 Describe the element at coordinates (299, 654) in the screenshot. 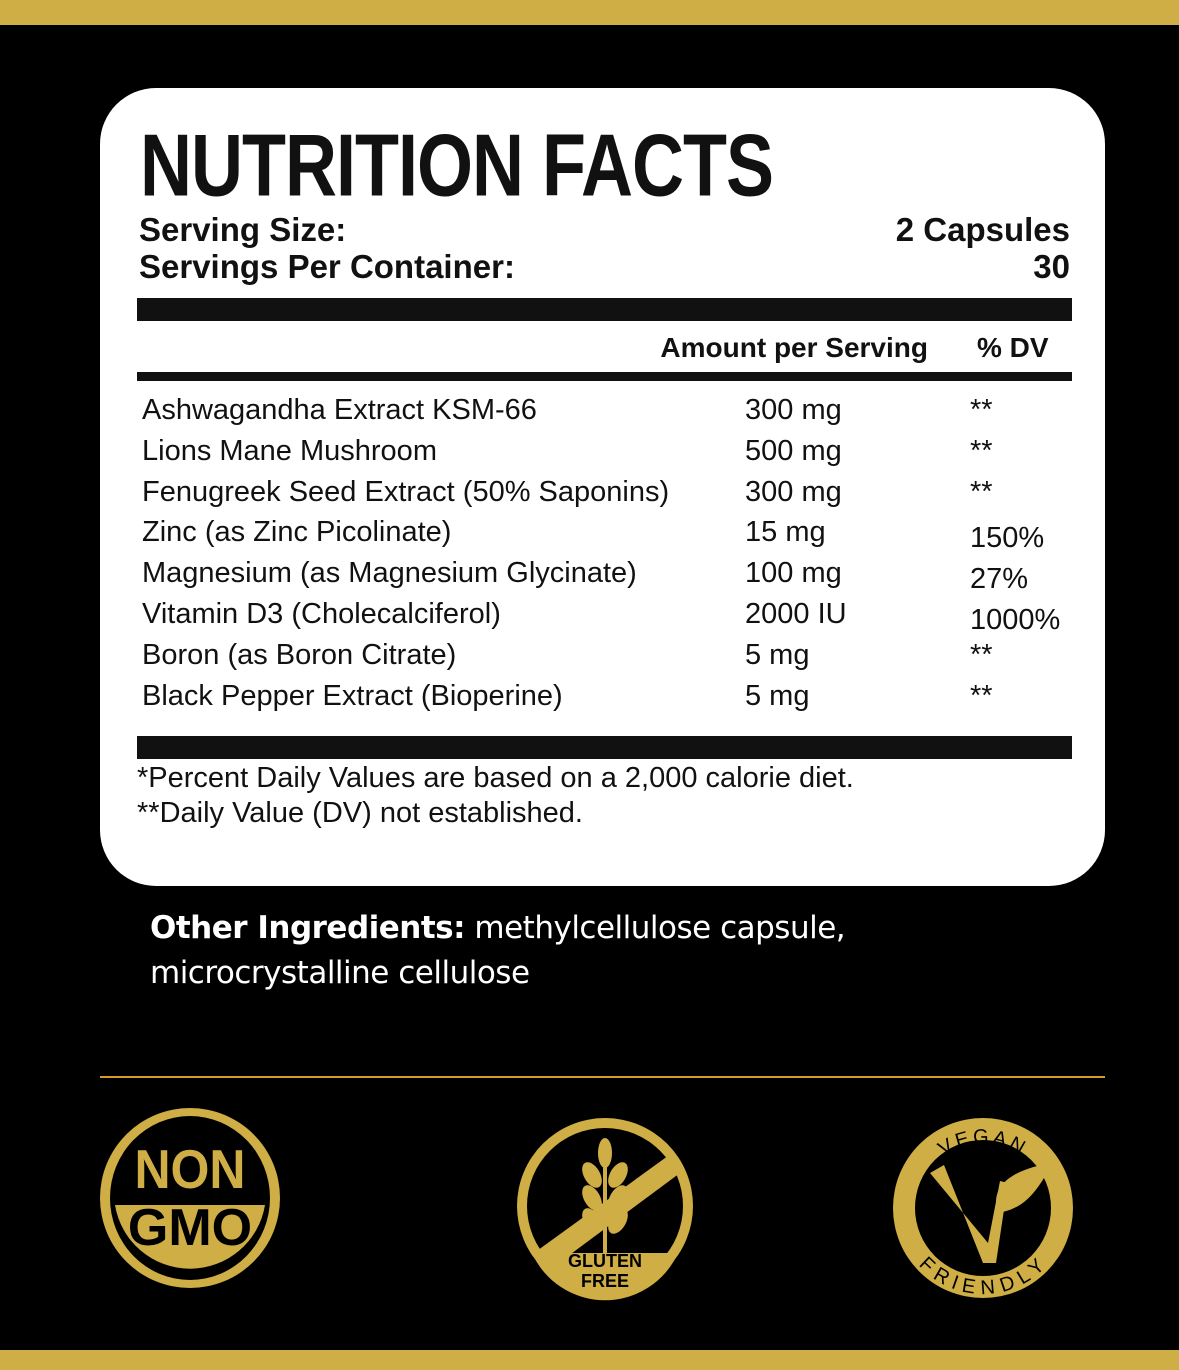

I see `ingredient-name: Boron (as Boron Citrate)` at that location.